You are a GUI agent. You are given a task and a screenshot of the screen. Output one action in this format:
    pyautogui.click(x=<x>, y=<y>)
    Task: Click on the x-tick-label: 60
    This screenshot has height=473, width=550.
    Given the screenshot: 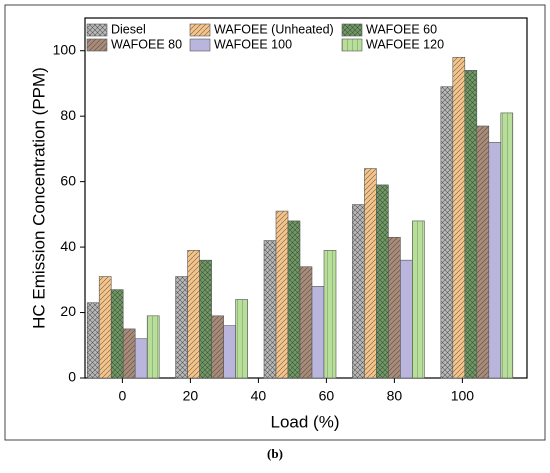 What is the action you would take?
    pyautogui.click(x=327, y=396)
    